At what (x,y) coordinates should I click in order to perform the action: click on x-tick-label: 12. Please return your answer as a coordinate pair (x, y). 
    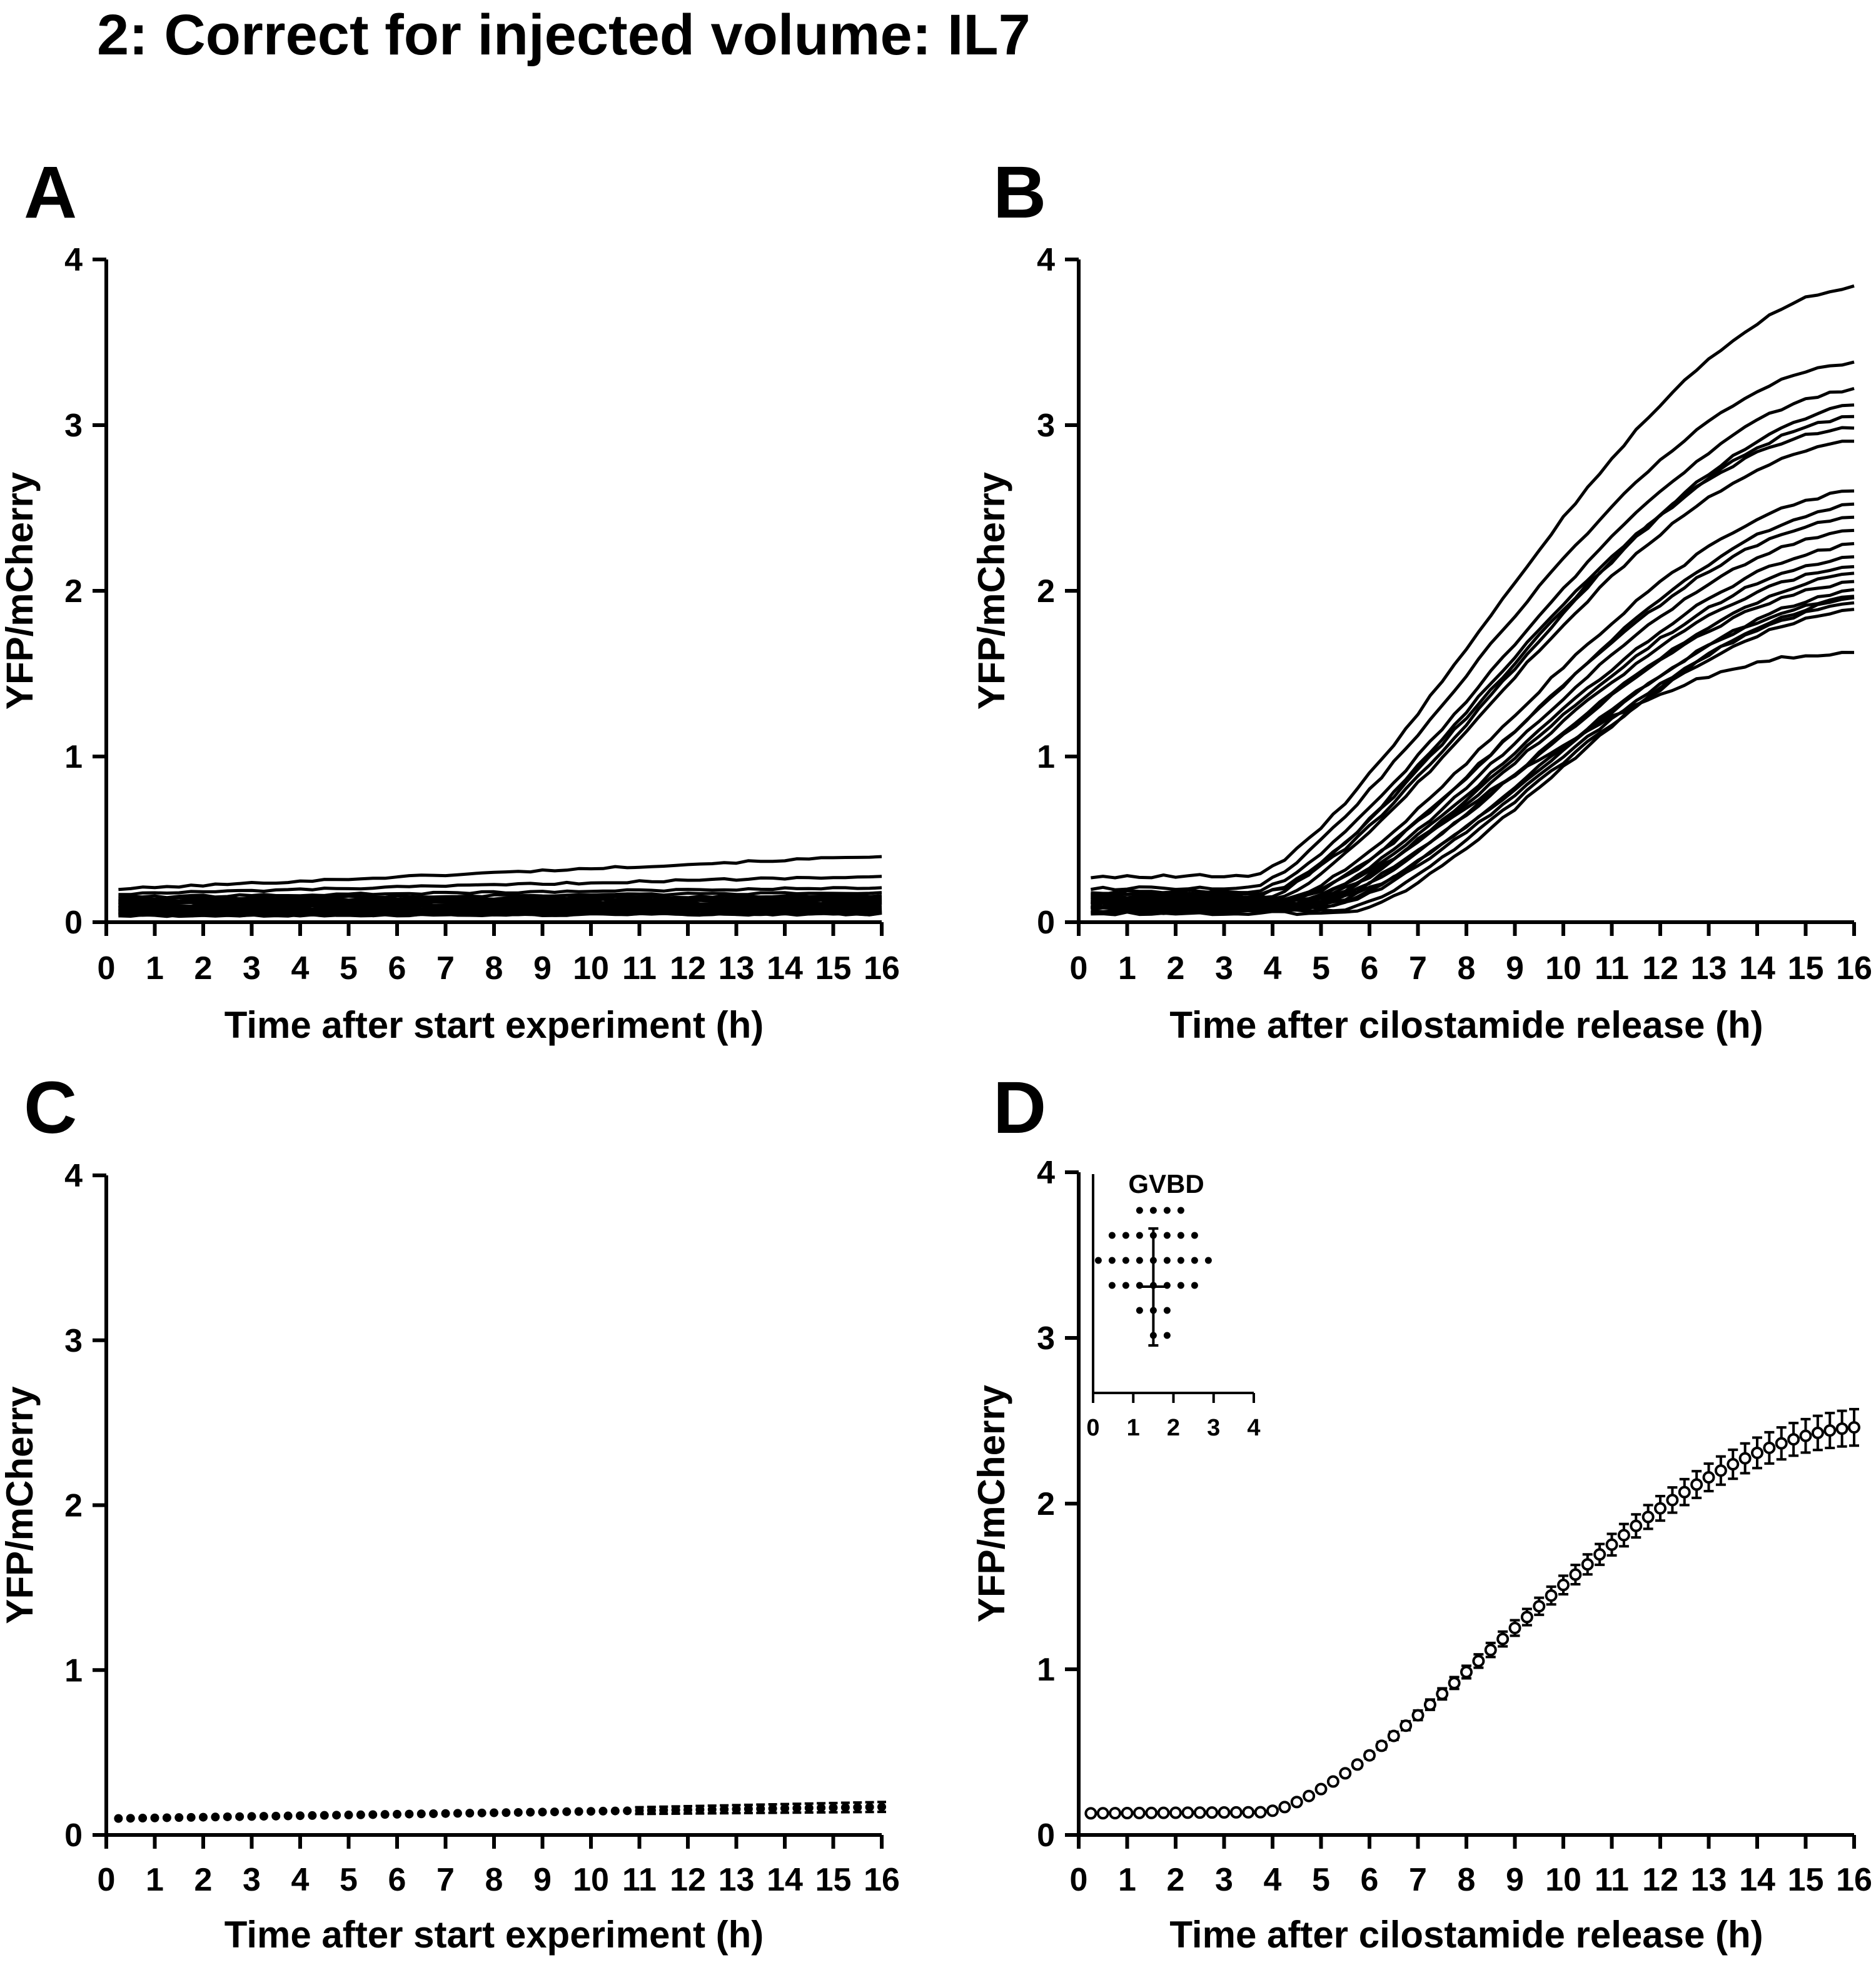
    Looking at the image, I should click on (1660, 968).